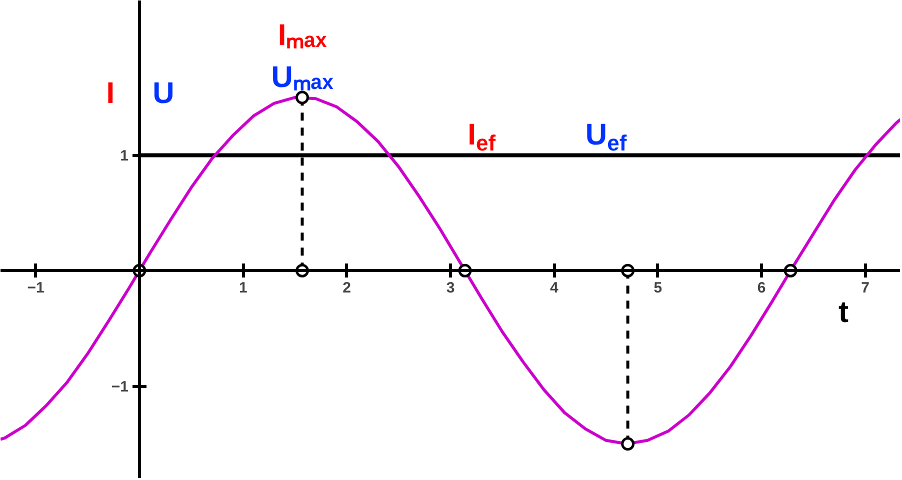 The height and width of the screenshot is (480, 902). I want to click on x-tick-label: −1, so click(35, 288).